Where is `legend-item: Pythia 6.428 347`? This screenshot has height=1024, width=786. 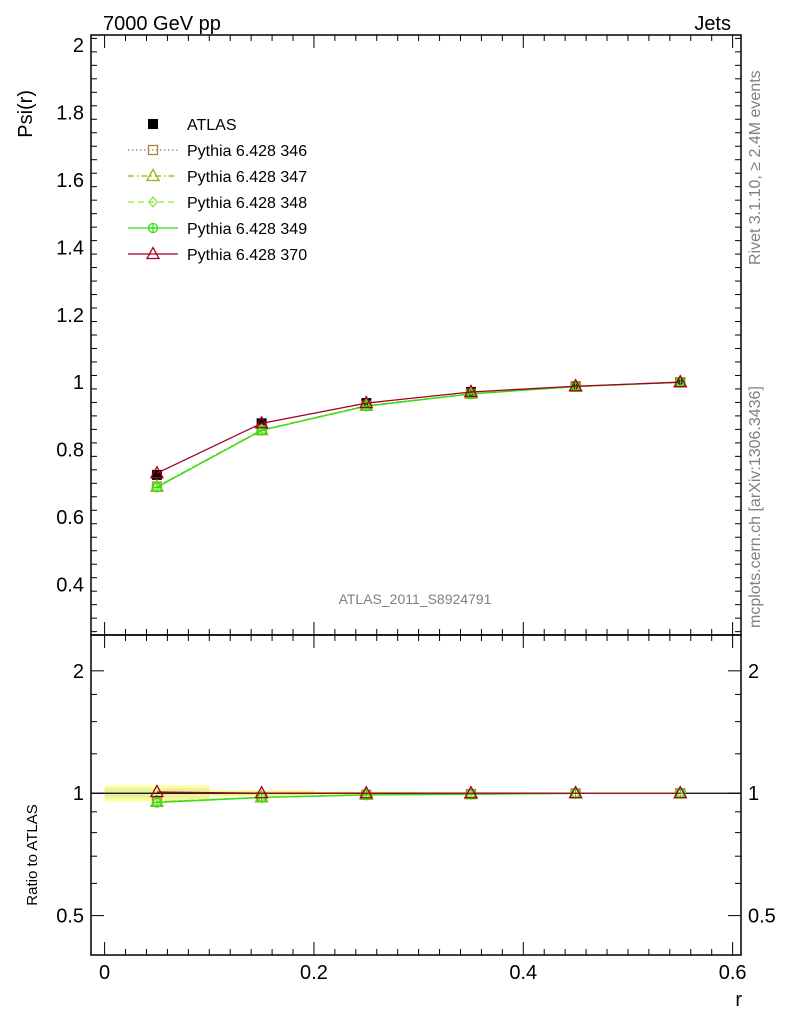
legend-item: Pythia 6.428 347 is located at coordinates (217, 177).